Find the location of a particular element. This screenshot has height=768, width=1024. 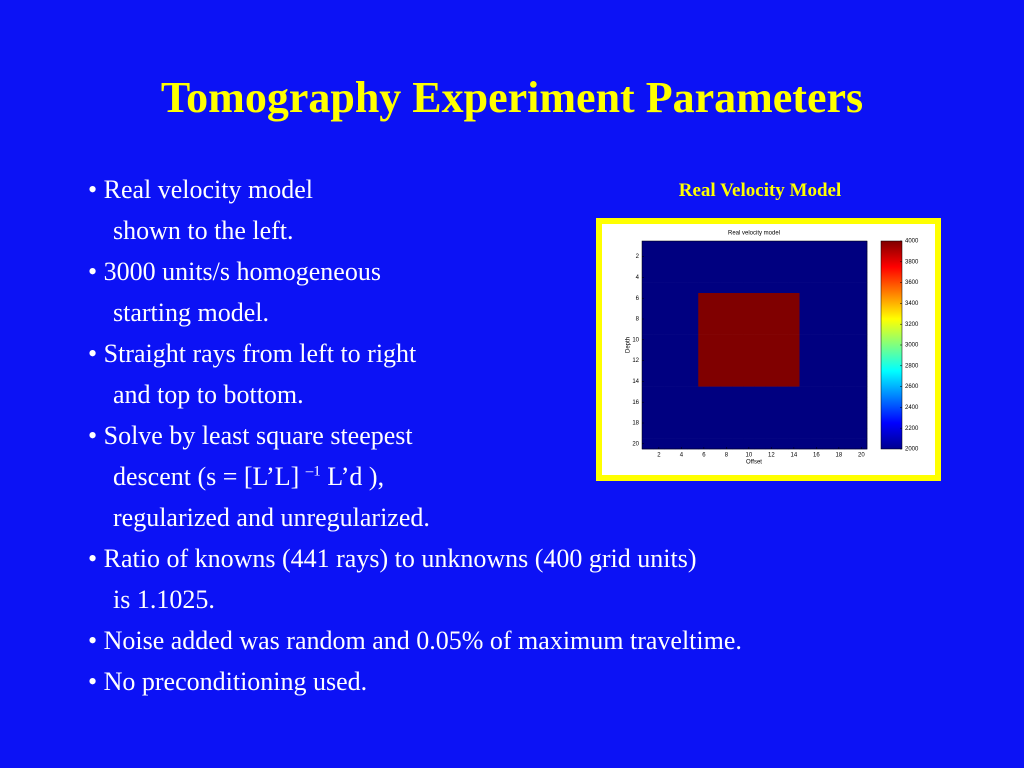

y-tick-label: 6 is located at coordinates (638, 299).